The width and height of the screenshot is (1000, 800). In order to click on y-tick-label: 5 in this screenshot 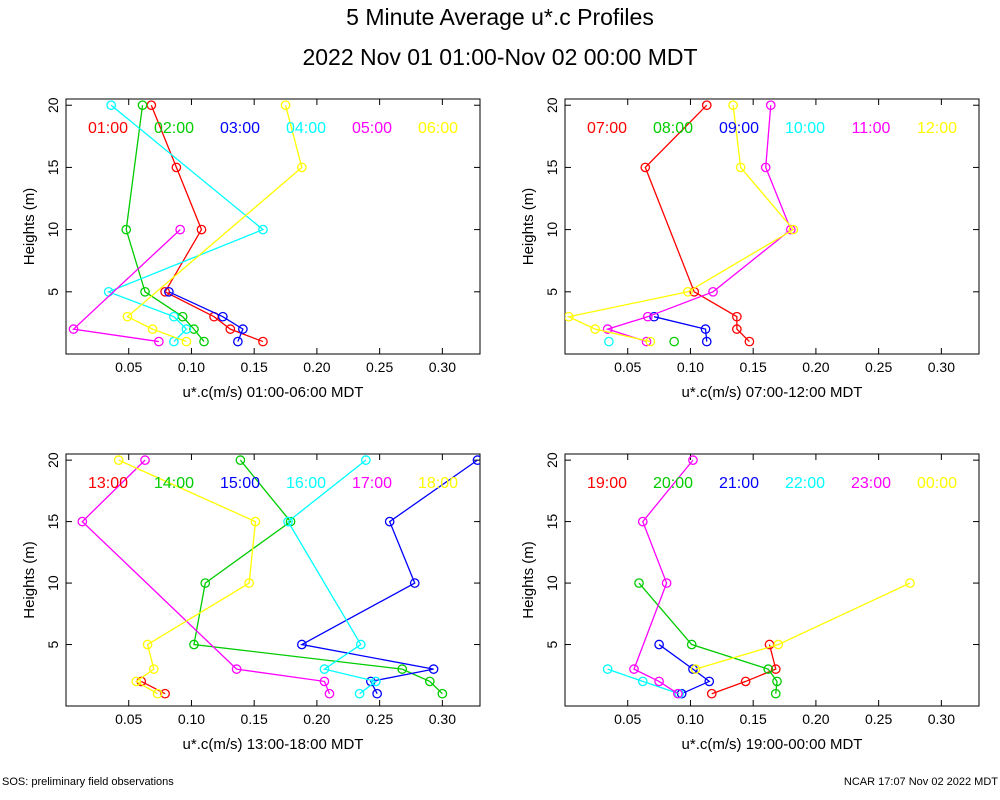, I will do `click(552, 644)`.